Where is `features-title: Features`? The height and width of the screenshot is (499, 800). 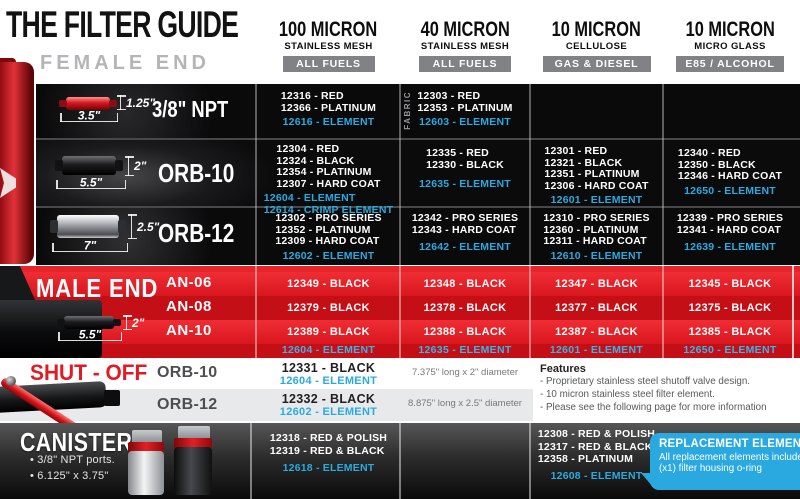
features-title: Features is located at coordinates (563, 369).